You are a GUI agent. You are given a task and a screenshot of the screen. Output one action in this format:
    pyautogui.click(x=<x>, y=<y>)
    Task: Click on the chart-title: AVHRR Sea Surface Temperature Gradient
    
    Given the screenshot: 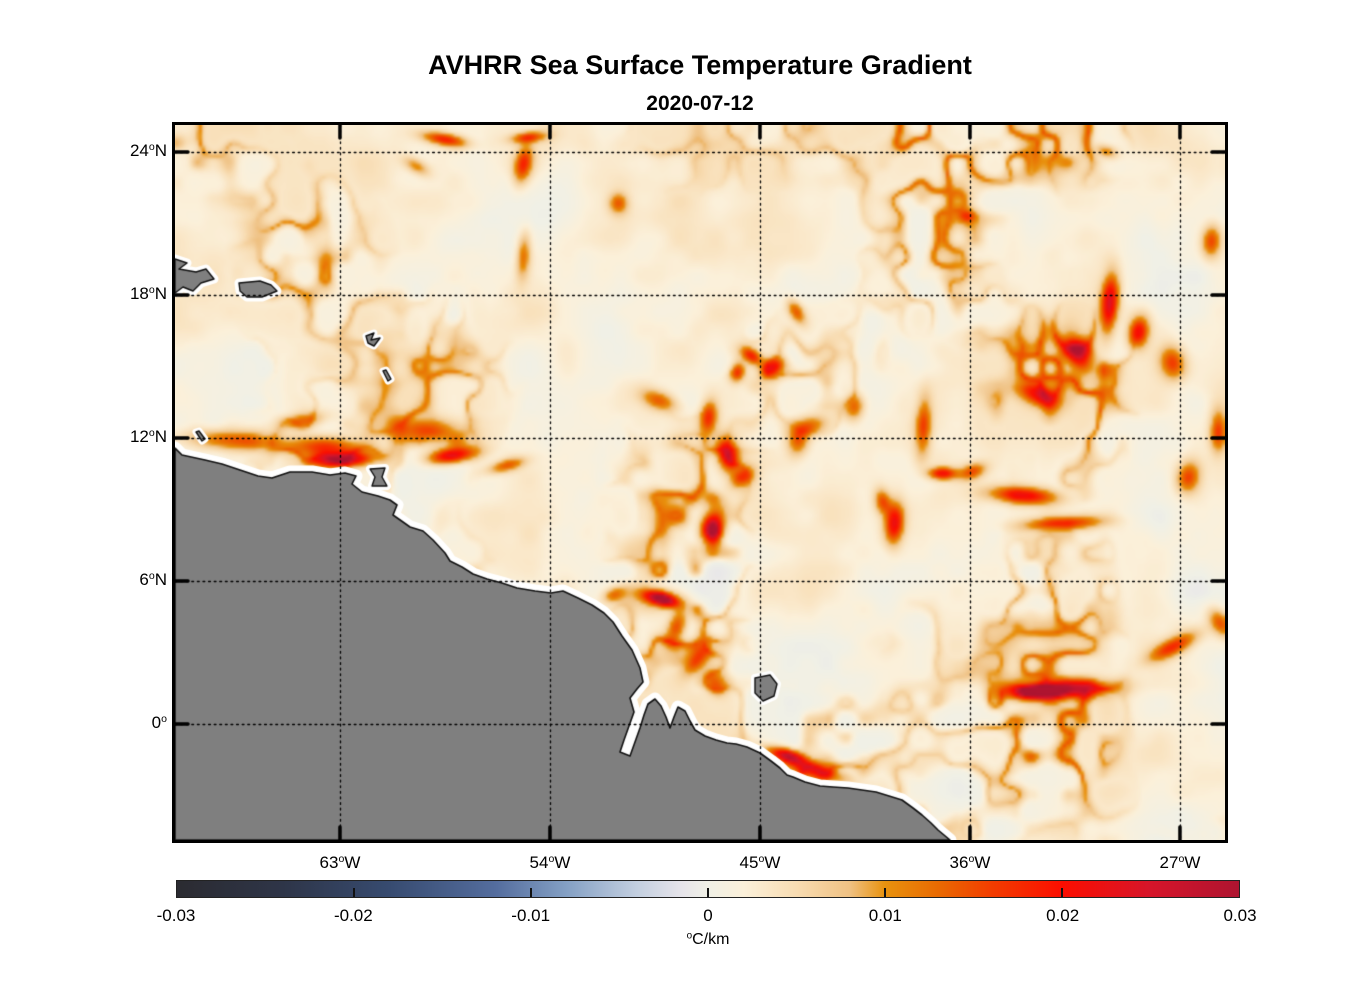 What is the action you would take?
    pyautogui.click(x=700, y=65)
    